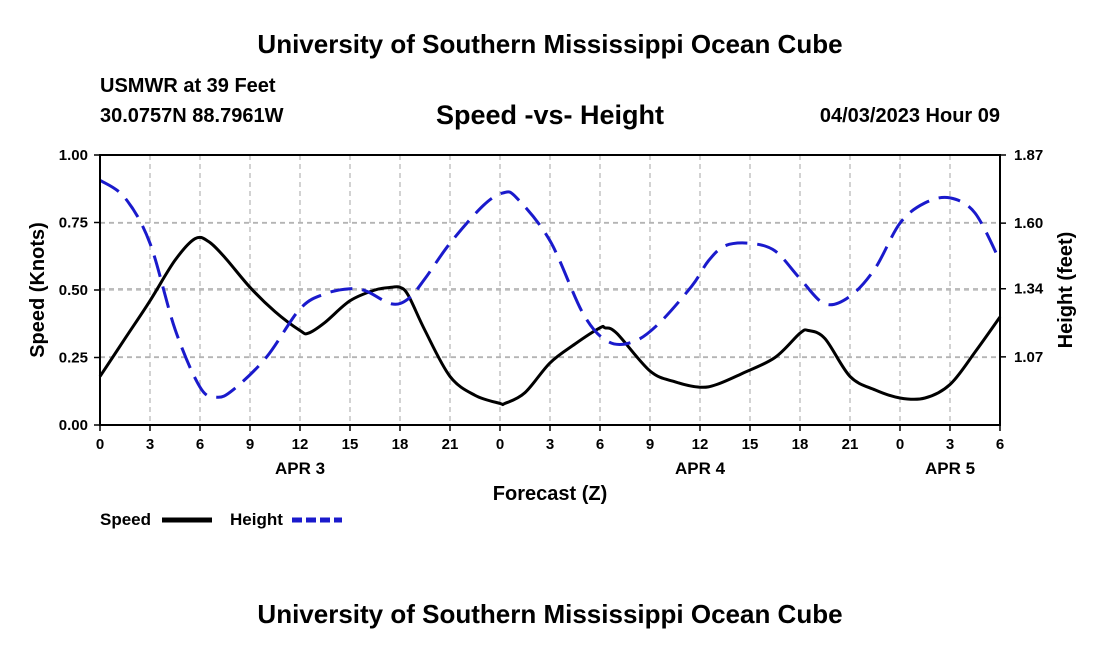 Image resolution: width=1100 pixels, height=650 pixels. I want to click on date-label: APR 5, so click(950, 468).